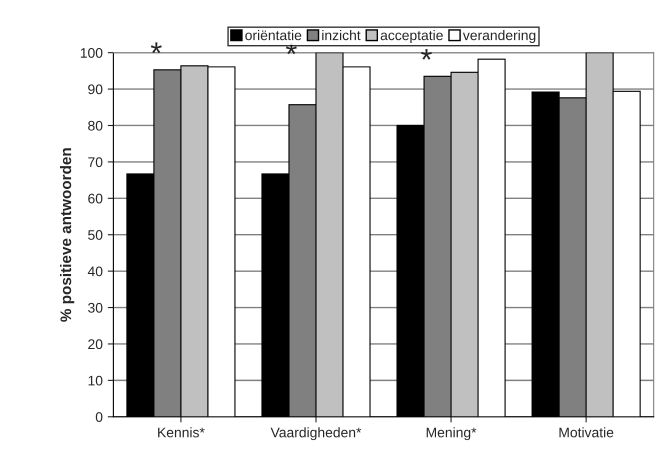 The height and width of the screenshot is (458, 667). What do you see at coordinates (95, 162) in the screenshot?
I see `y-tick-label: 70` at bounding box center [95, 162].